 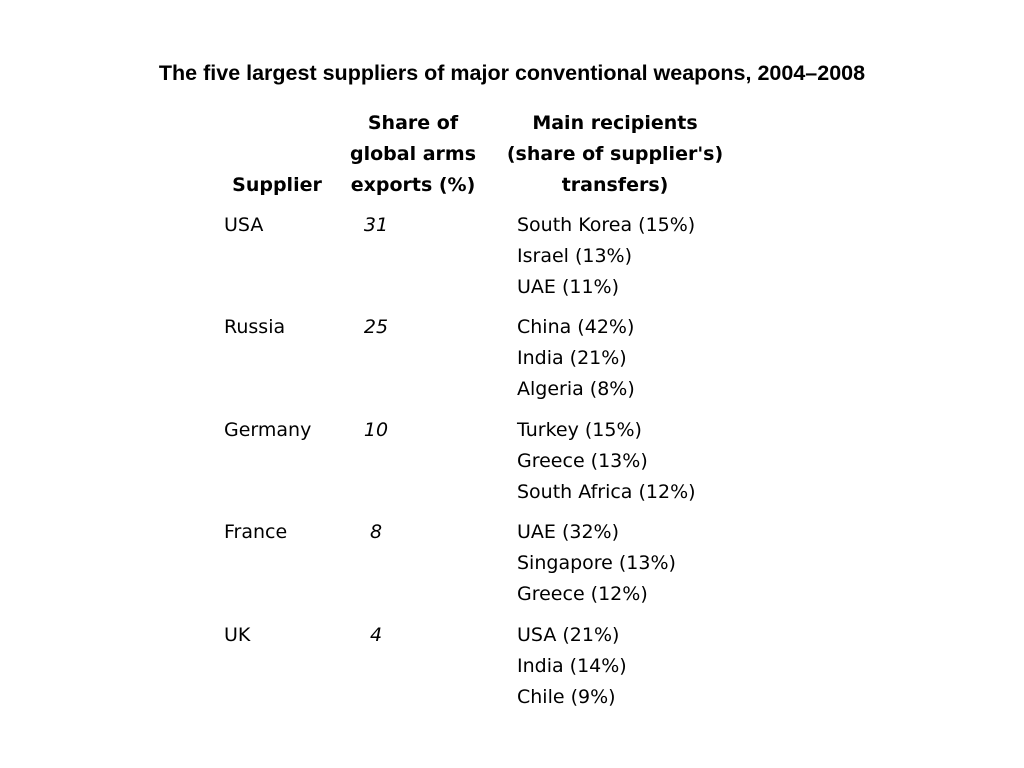 I want to click on recipients-cell: UAE (32%) Singapore (13%) Greece (12%), so click(x=596, y=563).